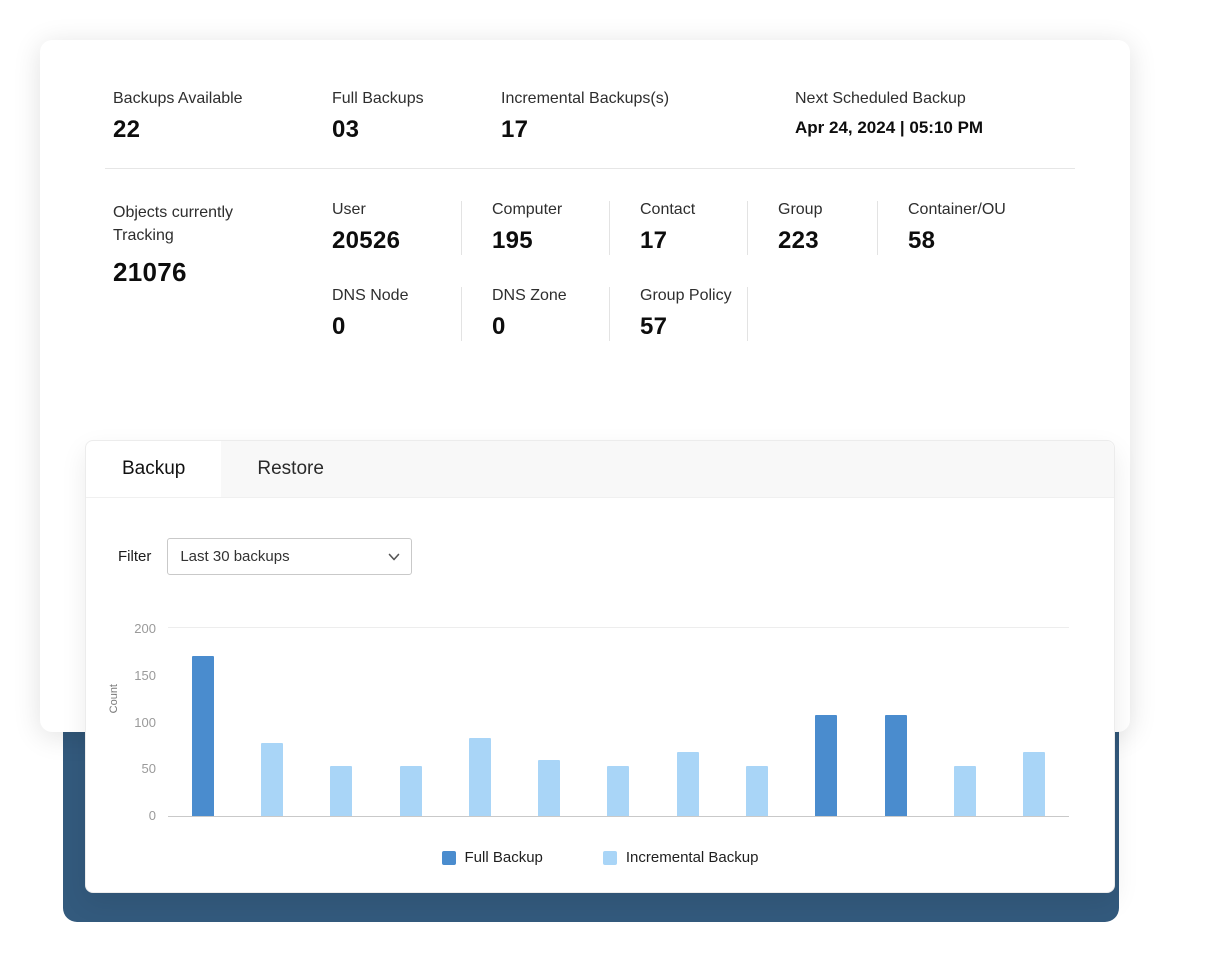 The height and width of the screenshot is (978, 1210). I want to click on stat-value: 223, so click(798, 240).